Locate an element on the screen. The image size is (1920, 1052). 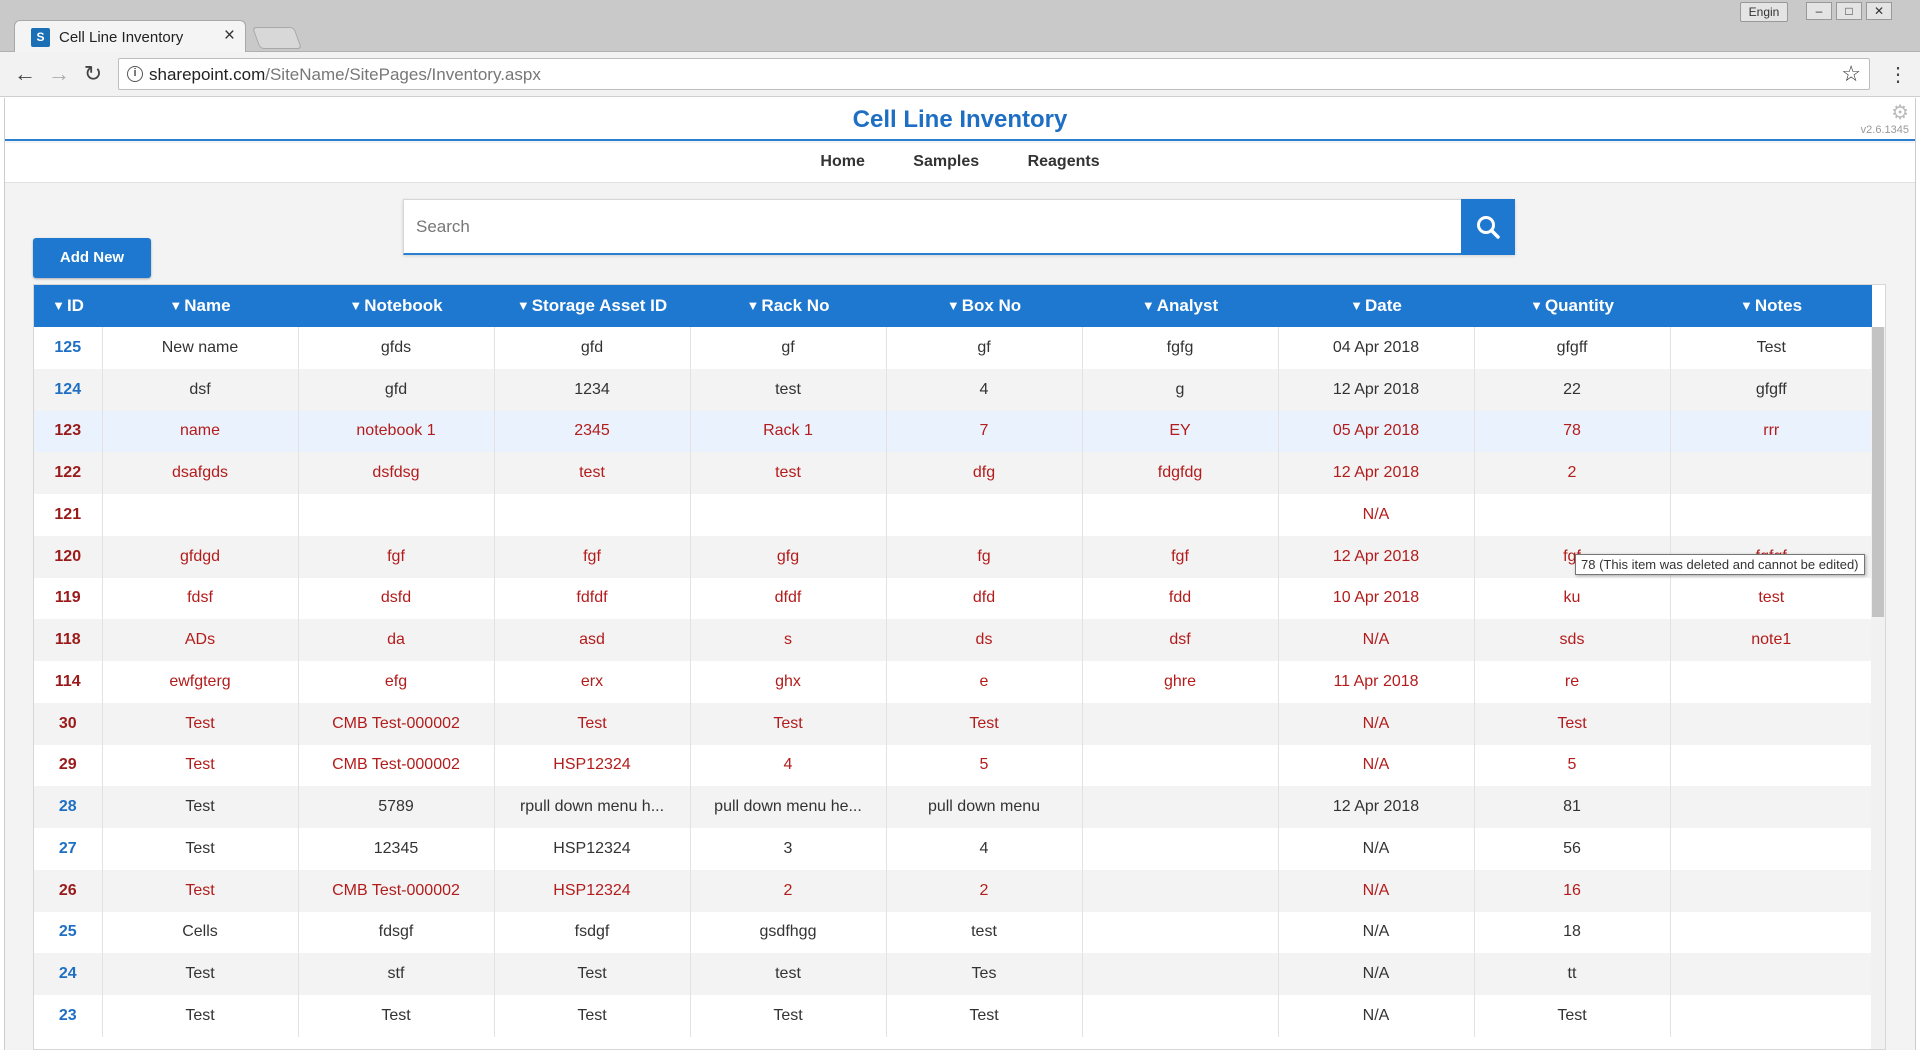
column-header: ▼ Storage Asset ID is located at coordinates (592, 306).